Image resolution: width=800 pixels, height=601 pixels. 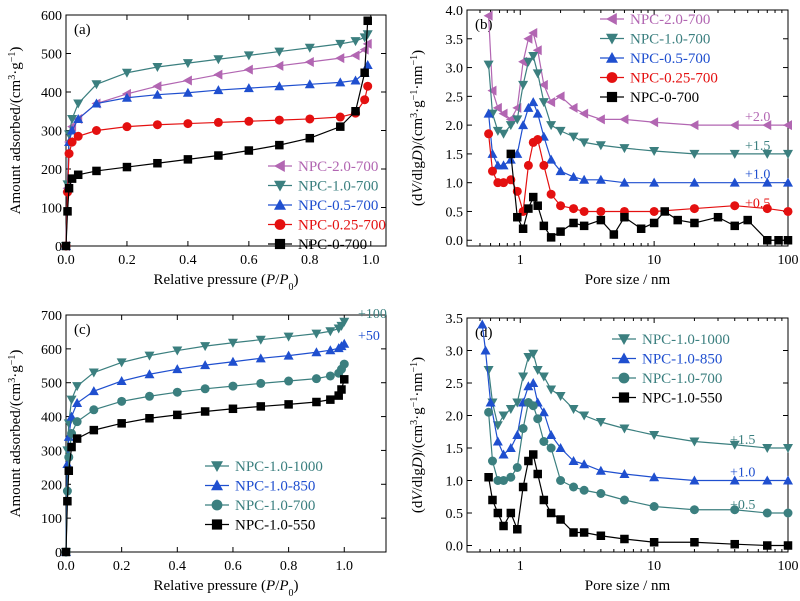 What do you see at coordinates (372, 314) in the screenshot?
I see `offset-label: +100` at bounding box center [372, 314].